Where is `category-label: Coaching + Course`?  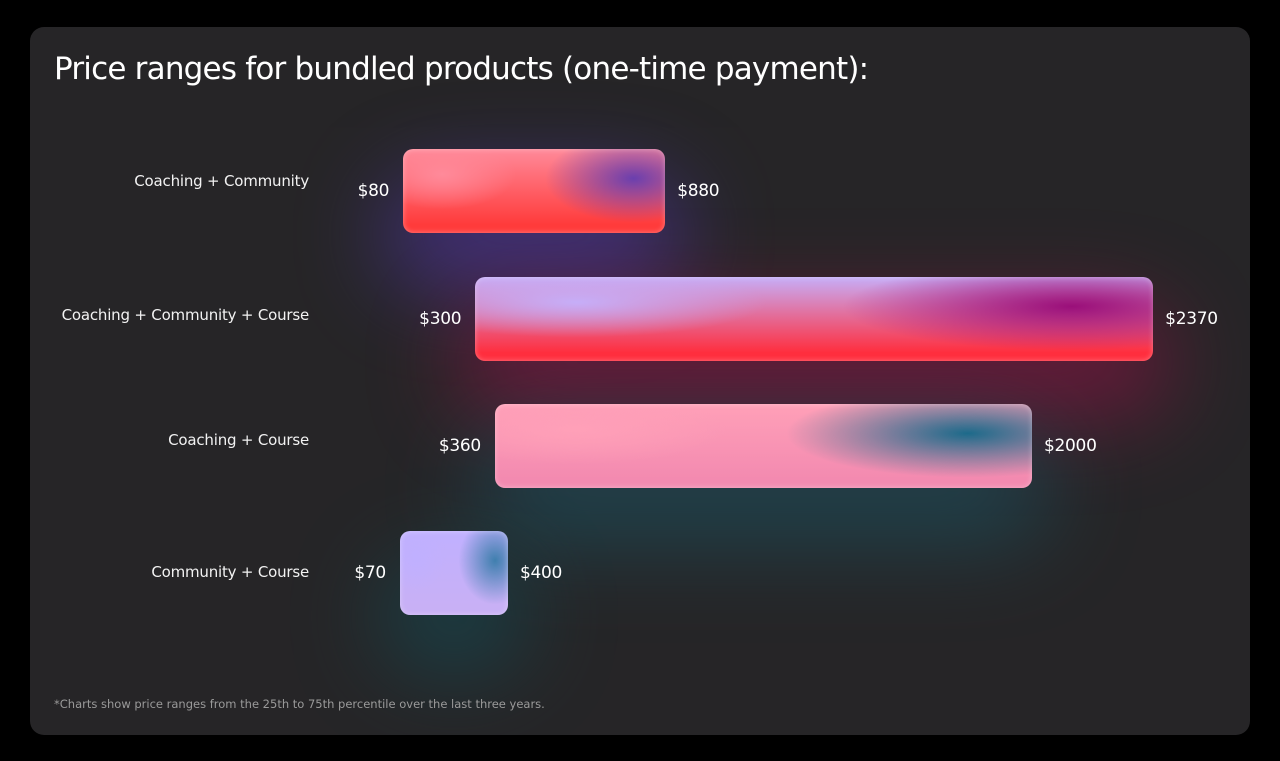 category-label: Coaching + Course is located at coordinates (238, 440).